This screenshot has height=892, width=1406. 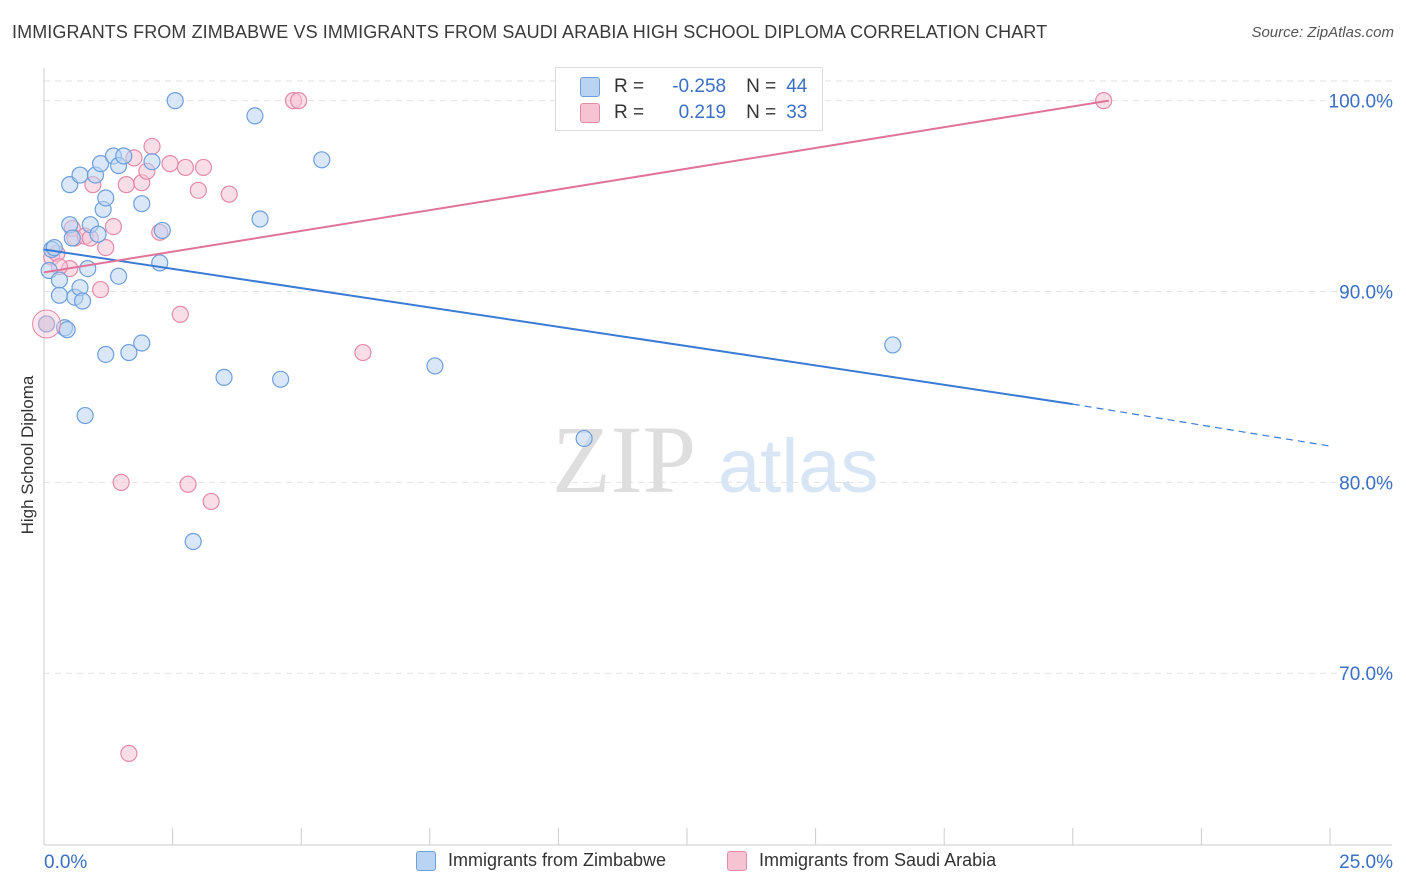 I want to click on legend-row-saudi: R = 0.219 N = 33, so click(x=693, y=113).